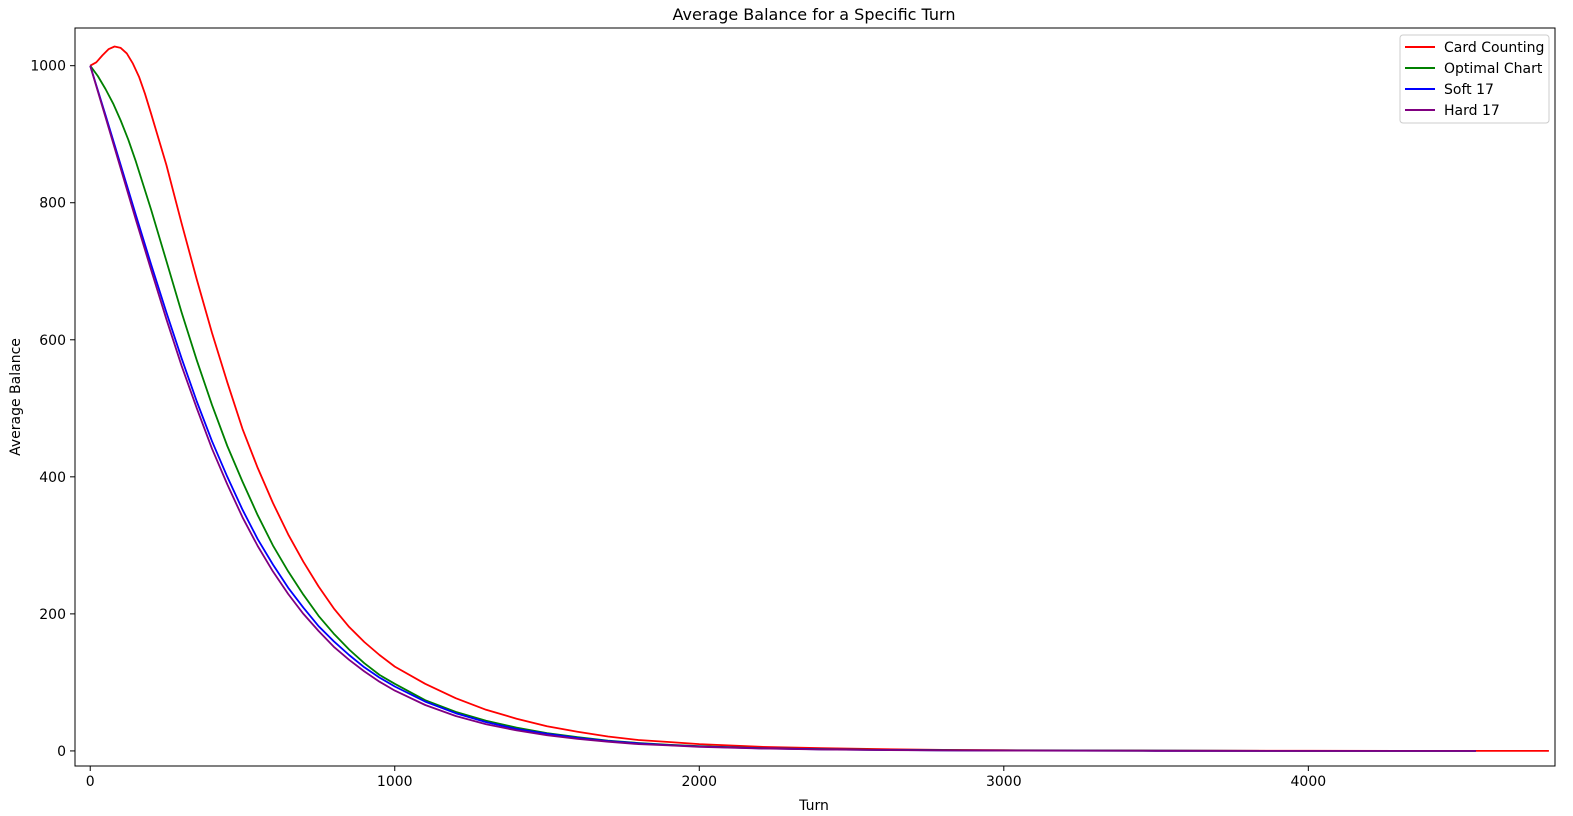 This screenshot has height=816, width=1573. I want to click on y-tick-label-4: 800, so click(52, 204).